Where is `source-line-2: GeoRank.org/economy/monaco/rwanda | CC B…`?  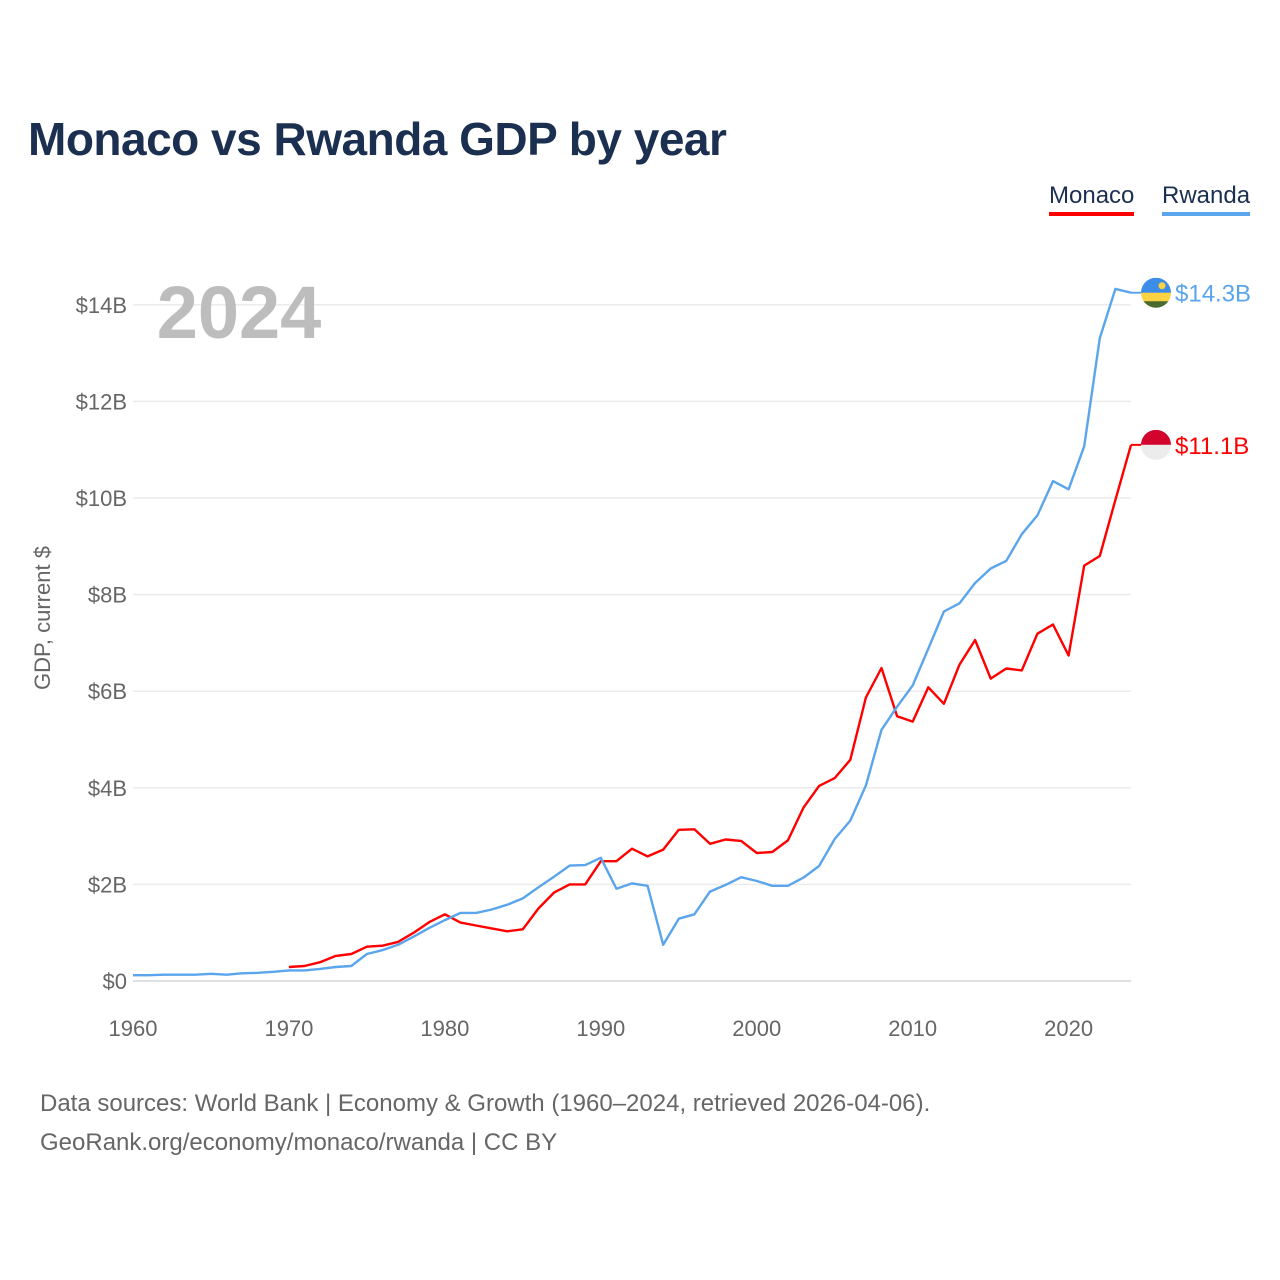 source-line-2: GeoRank.org/economy/monaco/rwanda | CC B… is located at coordinates (299, 1142).